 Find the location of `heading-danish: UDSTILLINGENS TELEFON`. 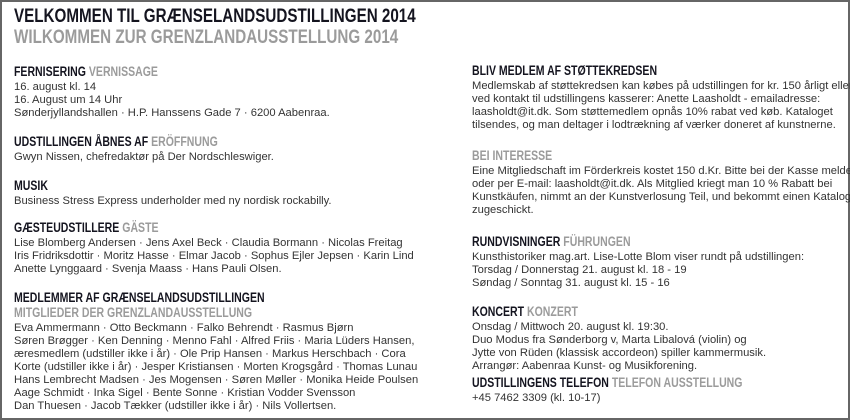

heading-danish: UDSTILLINGENS TELEFON is located at coordinates (540, 382).